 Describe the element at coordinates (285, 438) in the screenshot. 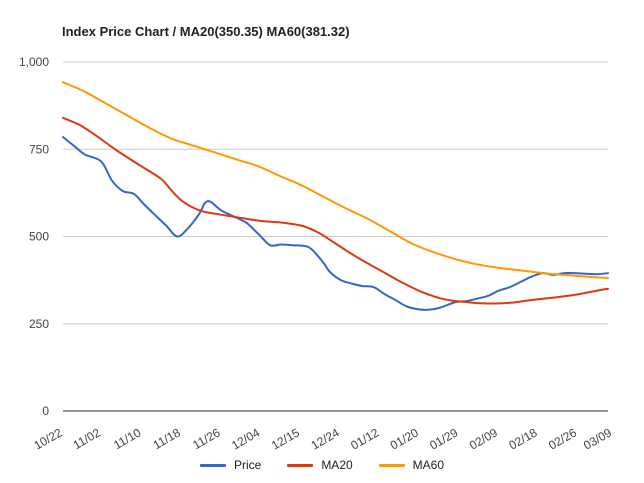

I see `x-tick-label: 12/15` at that location.